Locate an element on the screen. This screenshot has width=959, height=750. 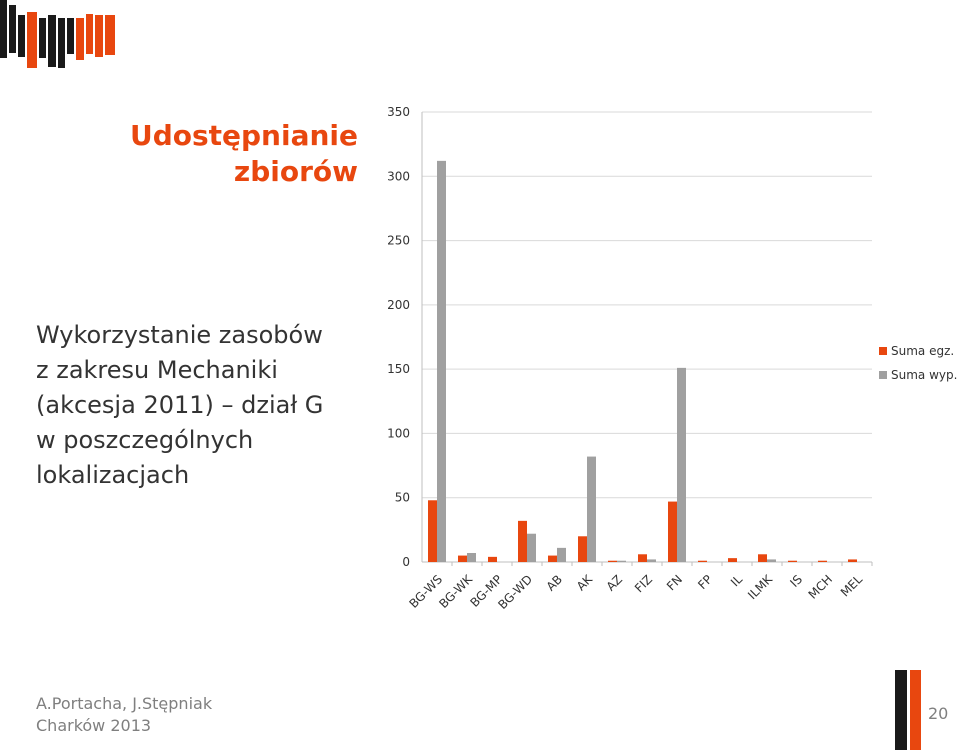
subtitle-line-1: Wykorzystanie zasobów is located at coordinates (179, 335).